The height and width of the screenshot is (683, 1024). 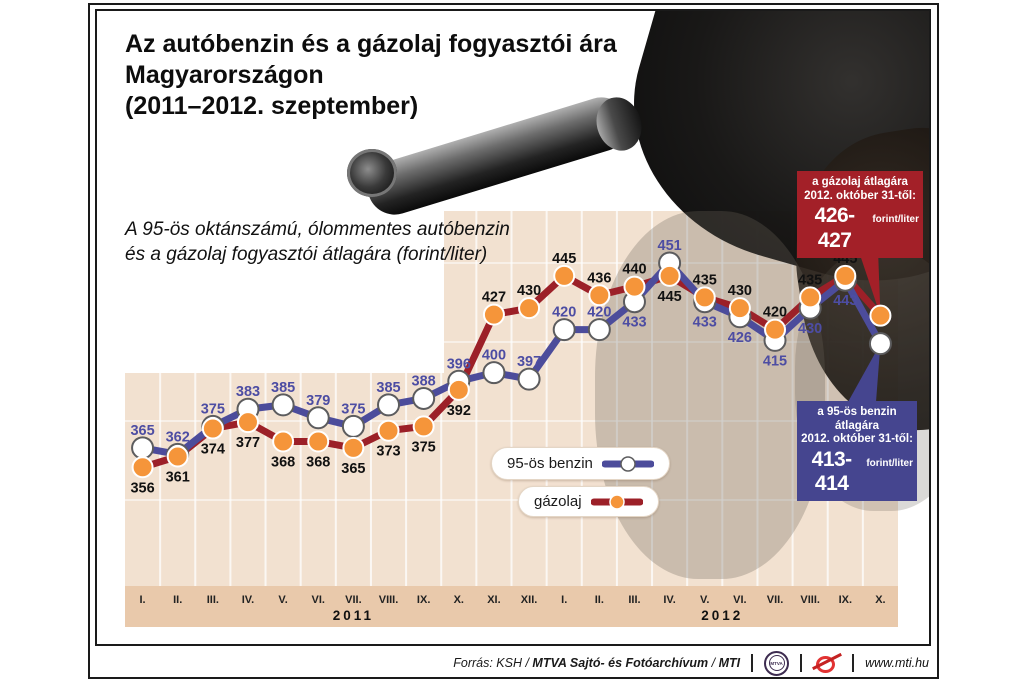 I want to click on svg-text: 377, so click(x=248, y=443).